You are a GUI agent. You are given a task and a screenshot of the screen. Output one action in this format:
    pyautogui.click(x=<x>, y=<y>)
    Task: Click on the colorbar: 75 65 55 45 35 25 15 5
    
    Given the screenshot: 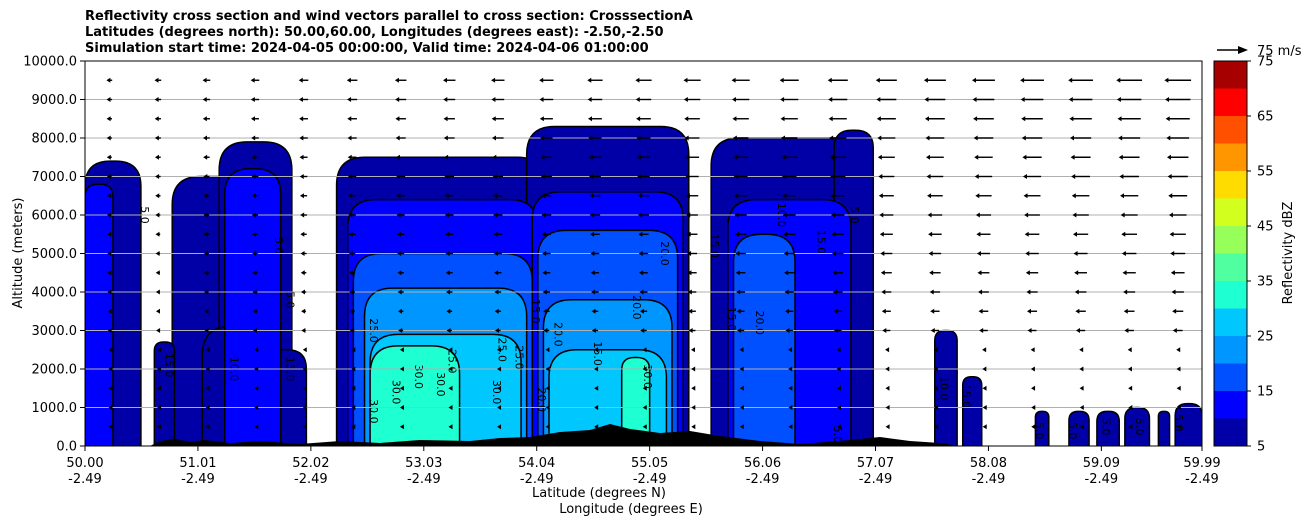 What is the action you would take?
    pyautogui.click(x=1243, y=255)
    